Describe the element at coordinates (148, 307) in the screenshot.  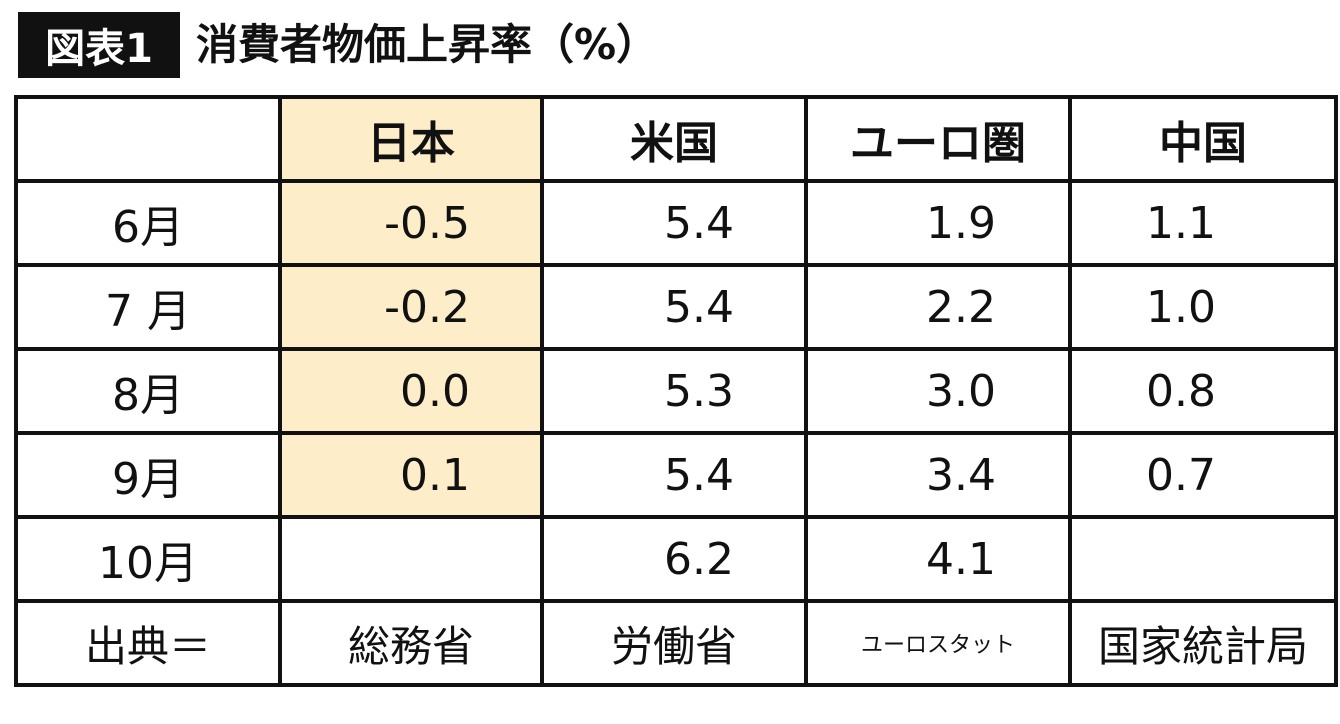
I see `row-label: 7 月` at that location.